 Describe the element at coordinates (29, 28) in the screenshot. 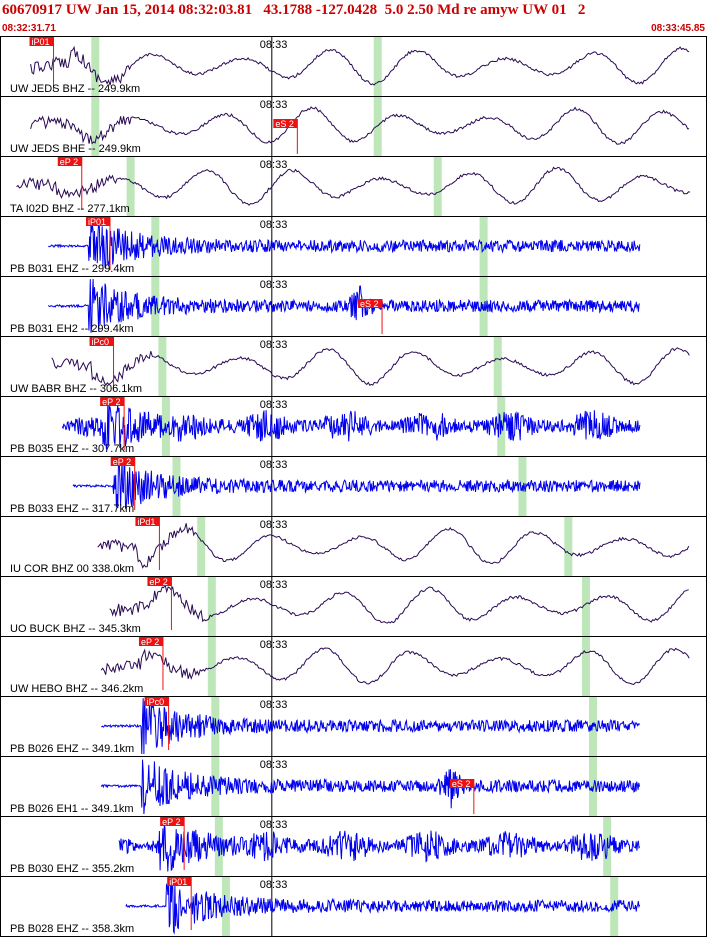

I see `window-start-time: 08:32:31.71` at that location.